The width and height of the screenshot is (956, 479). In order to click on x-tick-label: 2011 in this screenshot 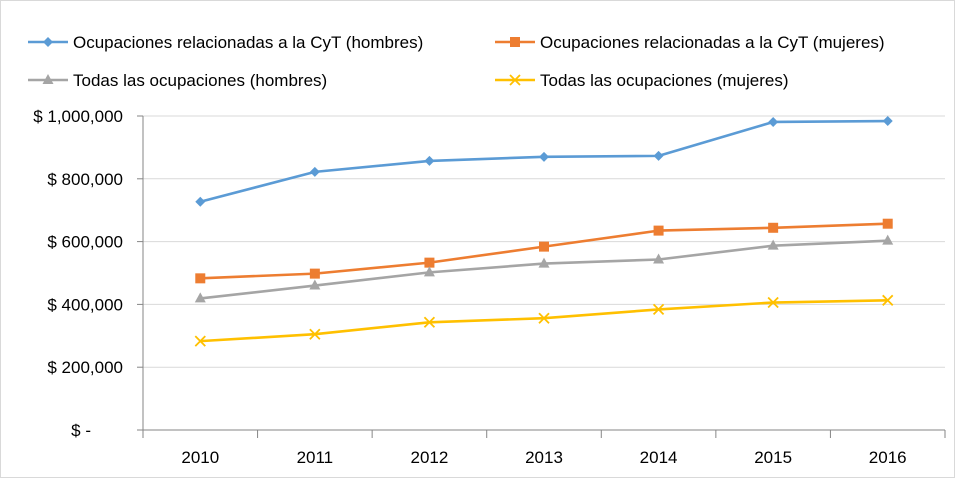, I will do `click(315, 457)`.